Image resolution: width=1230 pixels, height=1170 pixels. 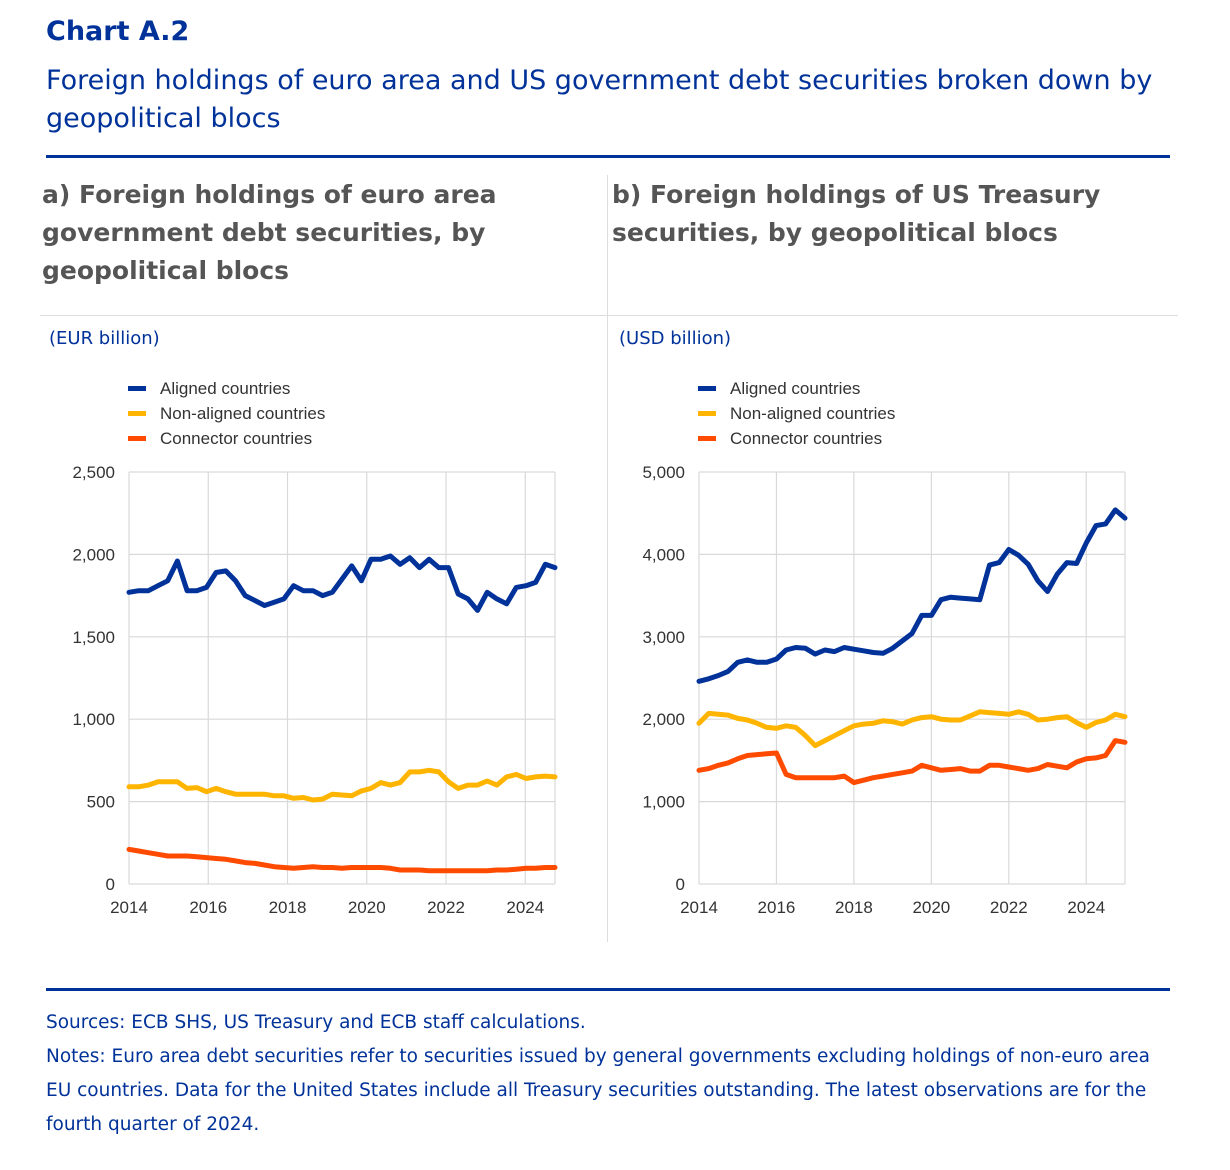 I want to click on top-divider, so click(x=608, y=156).